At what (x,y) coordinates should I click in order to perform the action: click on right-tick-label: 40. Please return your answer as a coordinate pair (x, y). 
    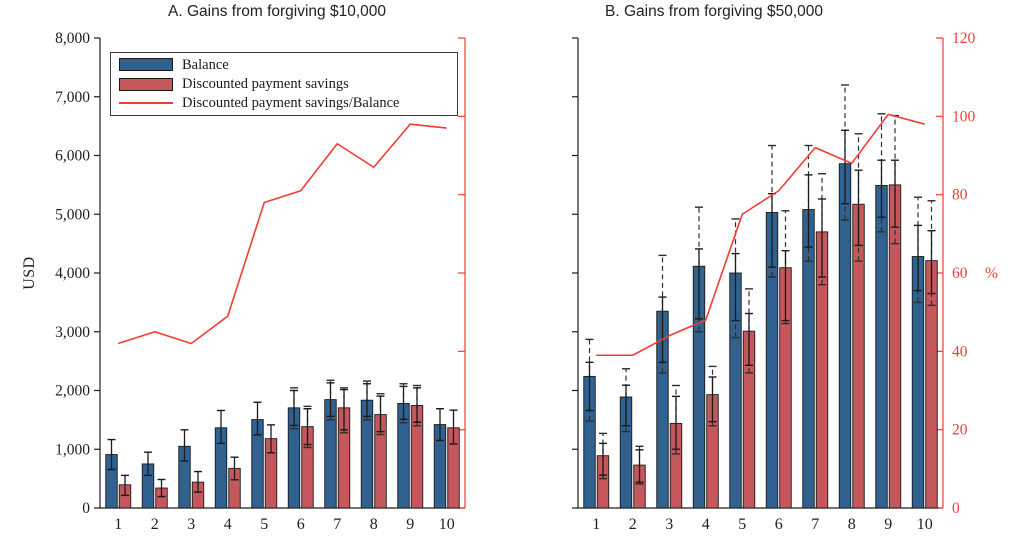
    Looking at the image, I should click on (960, 351).